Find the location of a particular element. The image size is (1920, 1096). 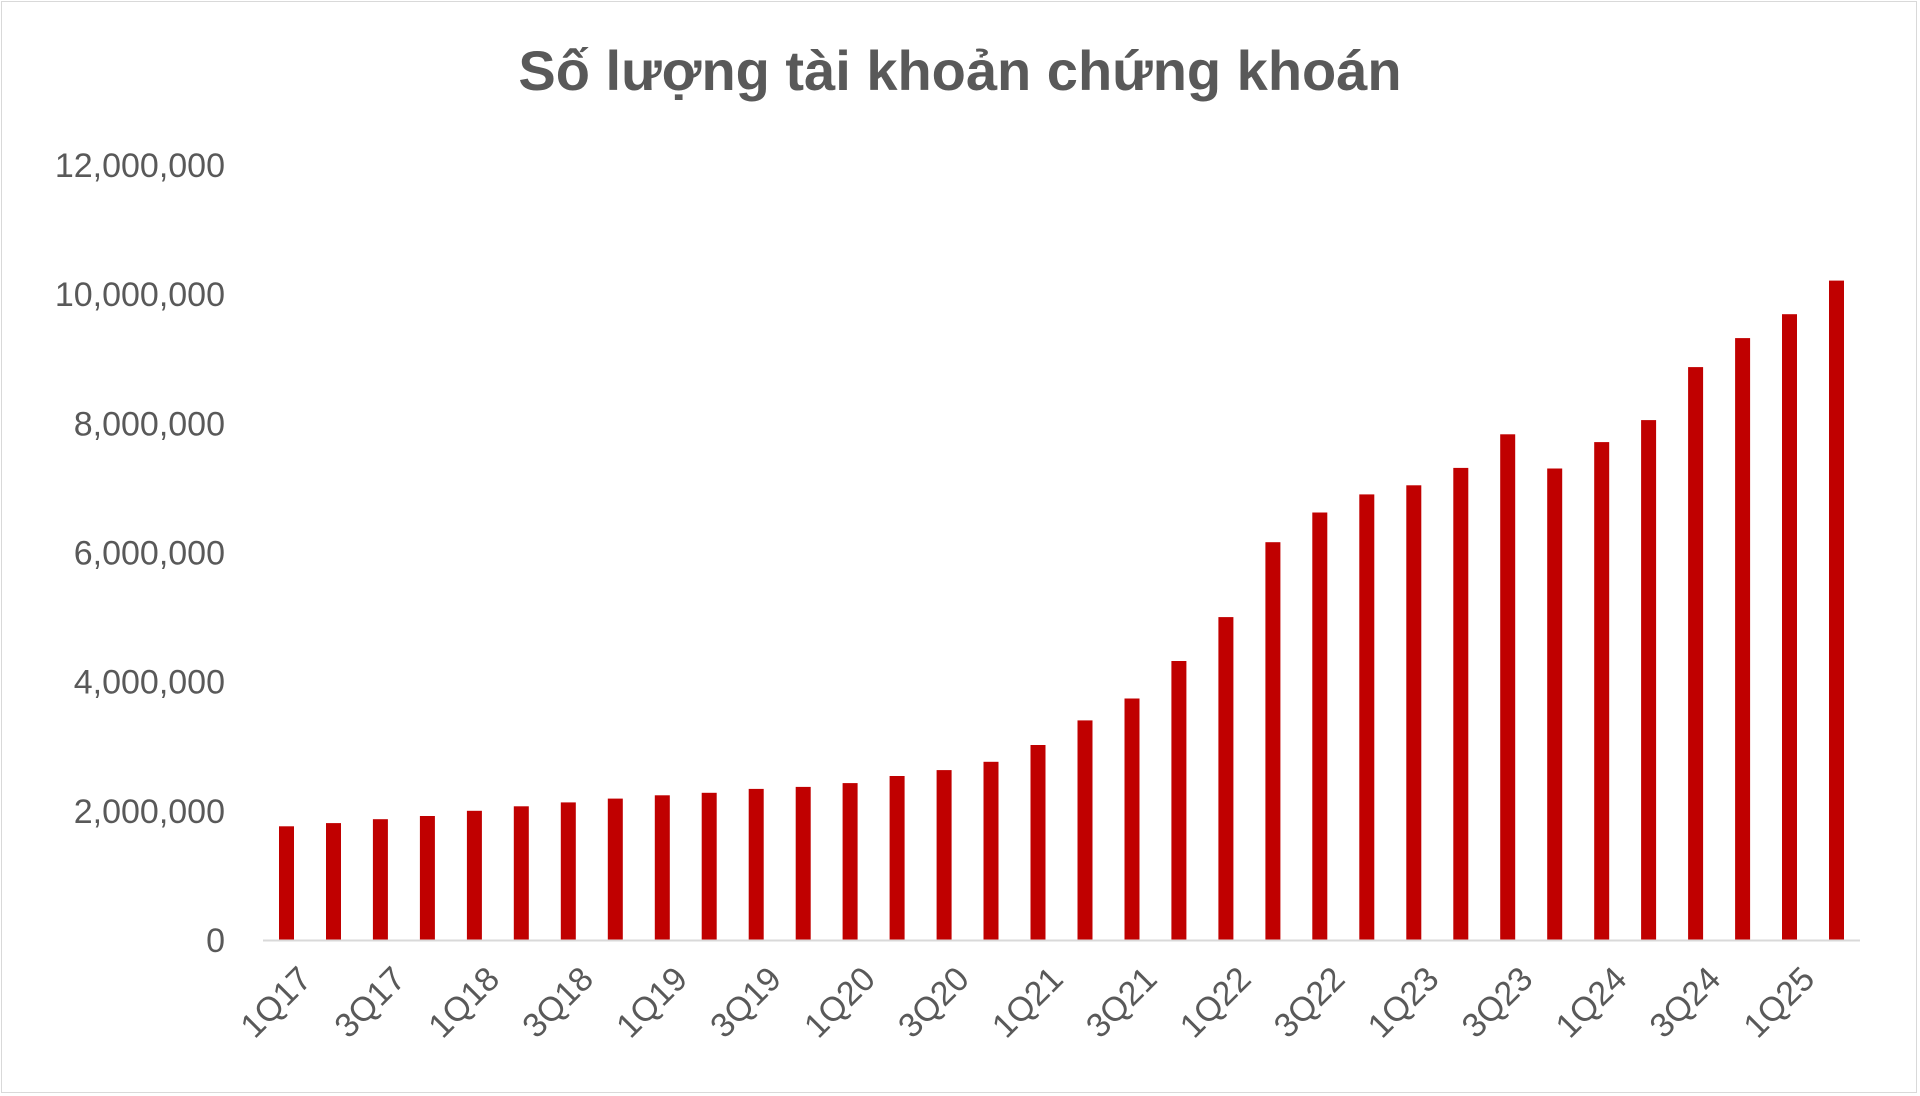

chart-title: Số lượng tài khoản chứng khoán is located at coordinates (960, 70).